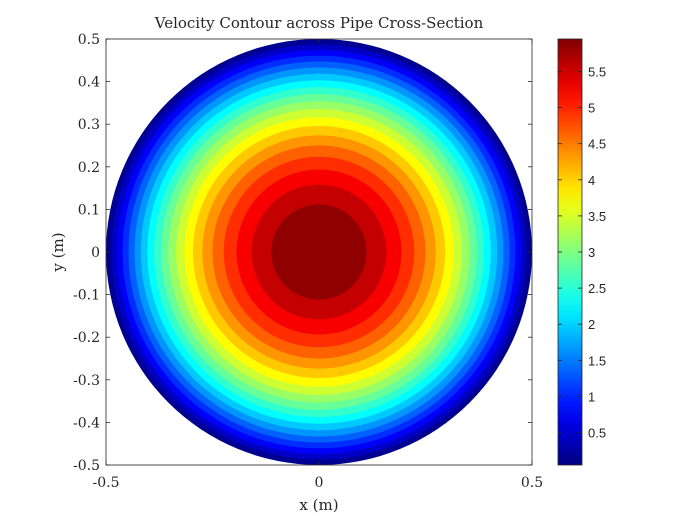 Image resolution: width=700 pixels, height=525 pixels. Describe the element at coordinates (591, 396) in the screenshot. I see `colorbar-tick-label: 1` at that location.